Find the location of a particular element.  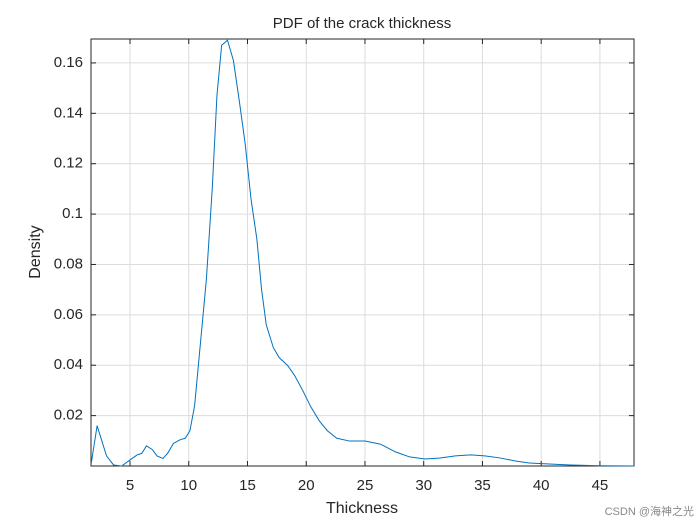

y-tick-label: 0.12 is located at coordinates (68, 163).